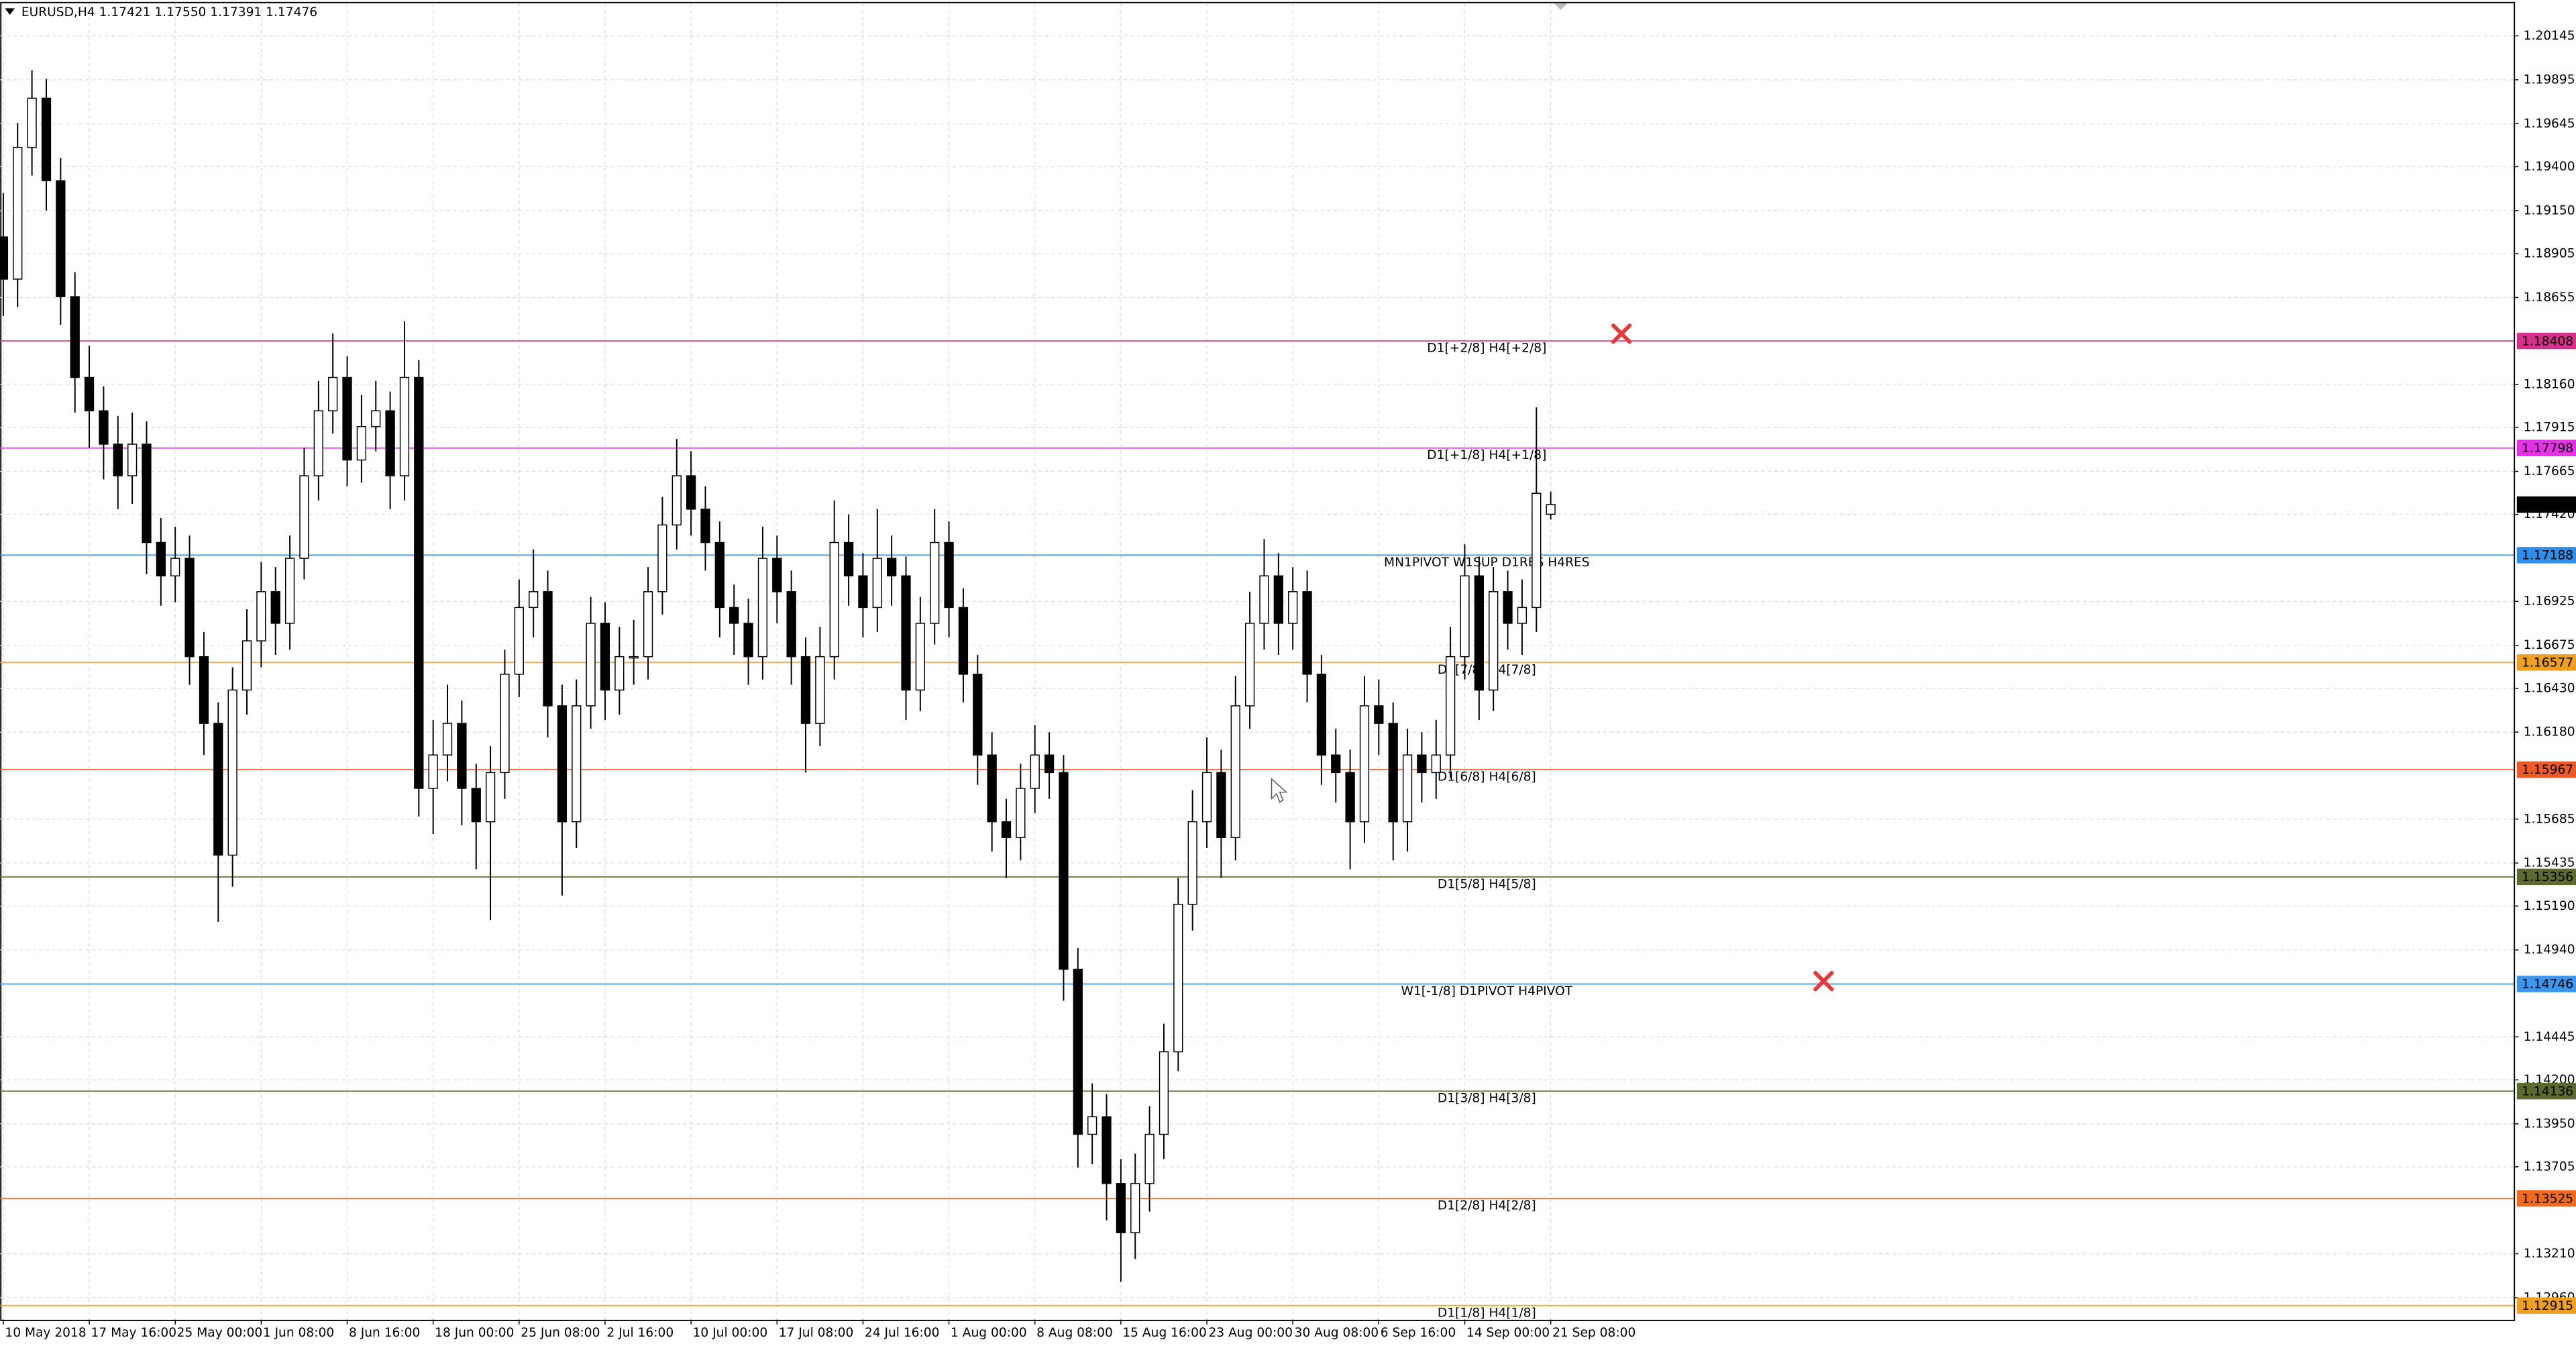 The width and height of the screenshot is (2576, 1346). I want to click on y-tick-label: 1.15435, so click(2549, 863).